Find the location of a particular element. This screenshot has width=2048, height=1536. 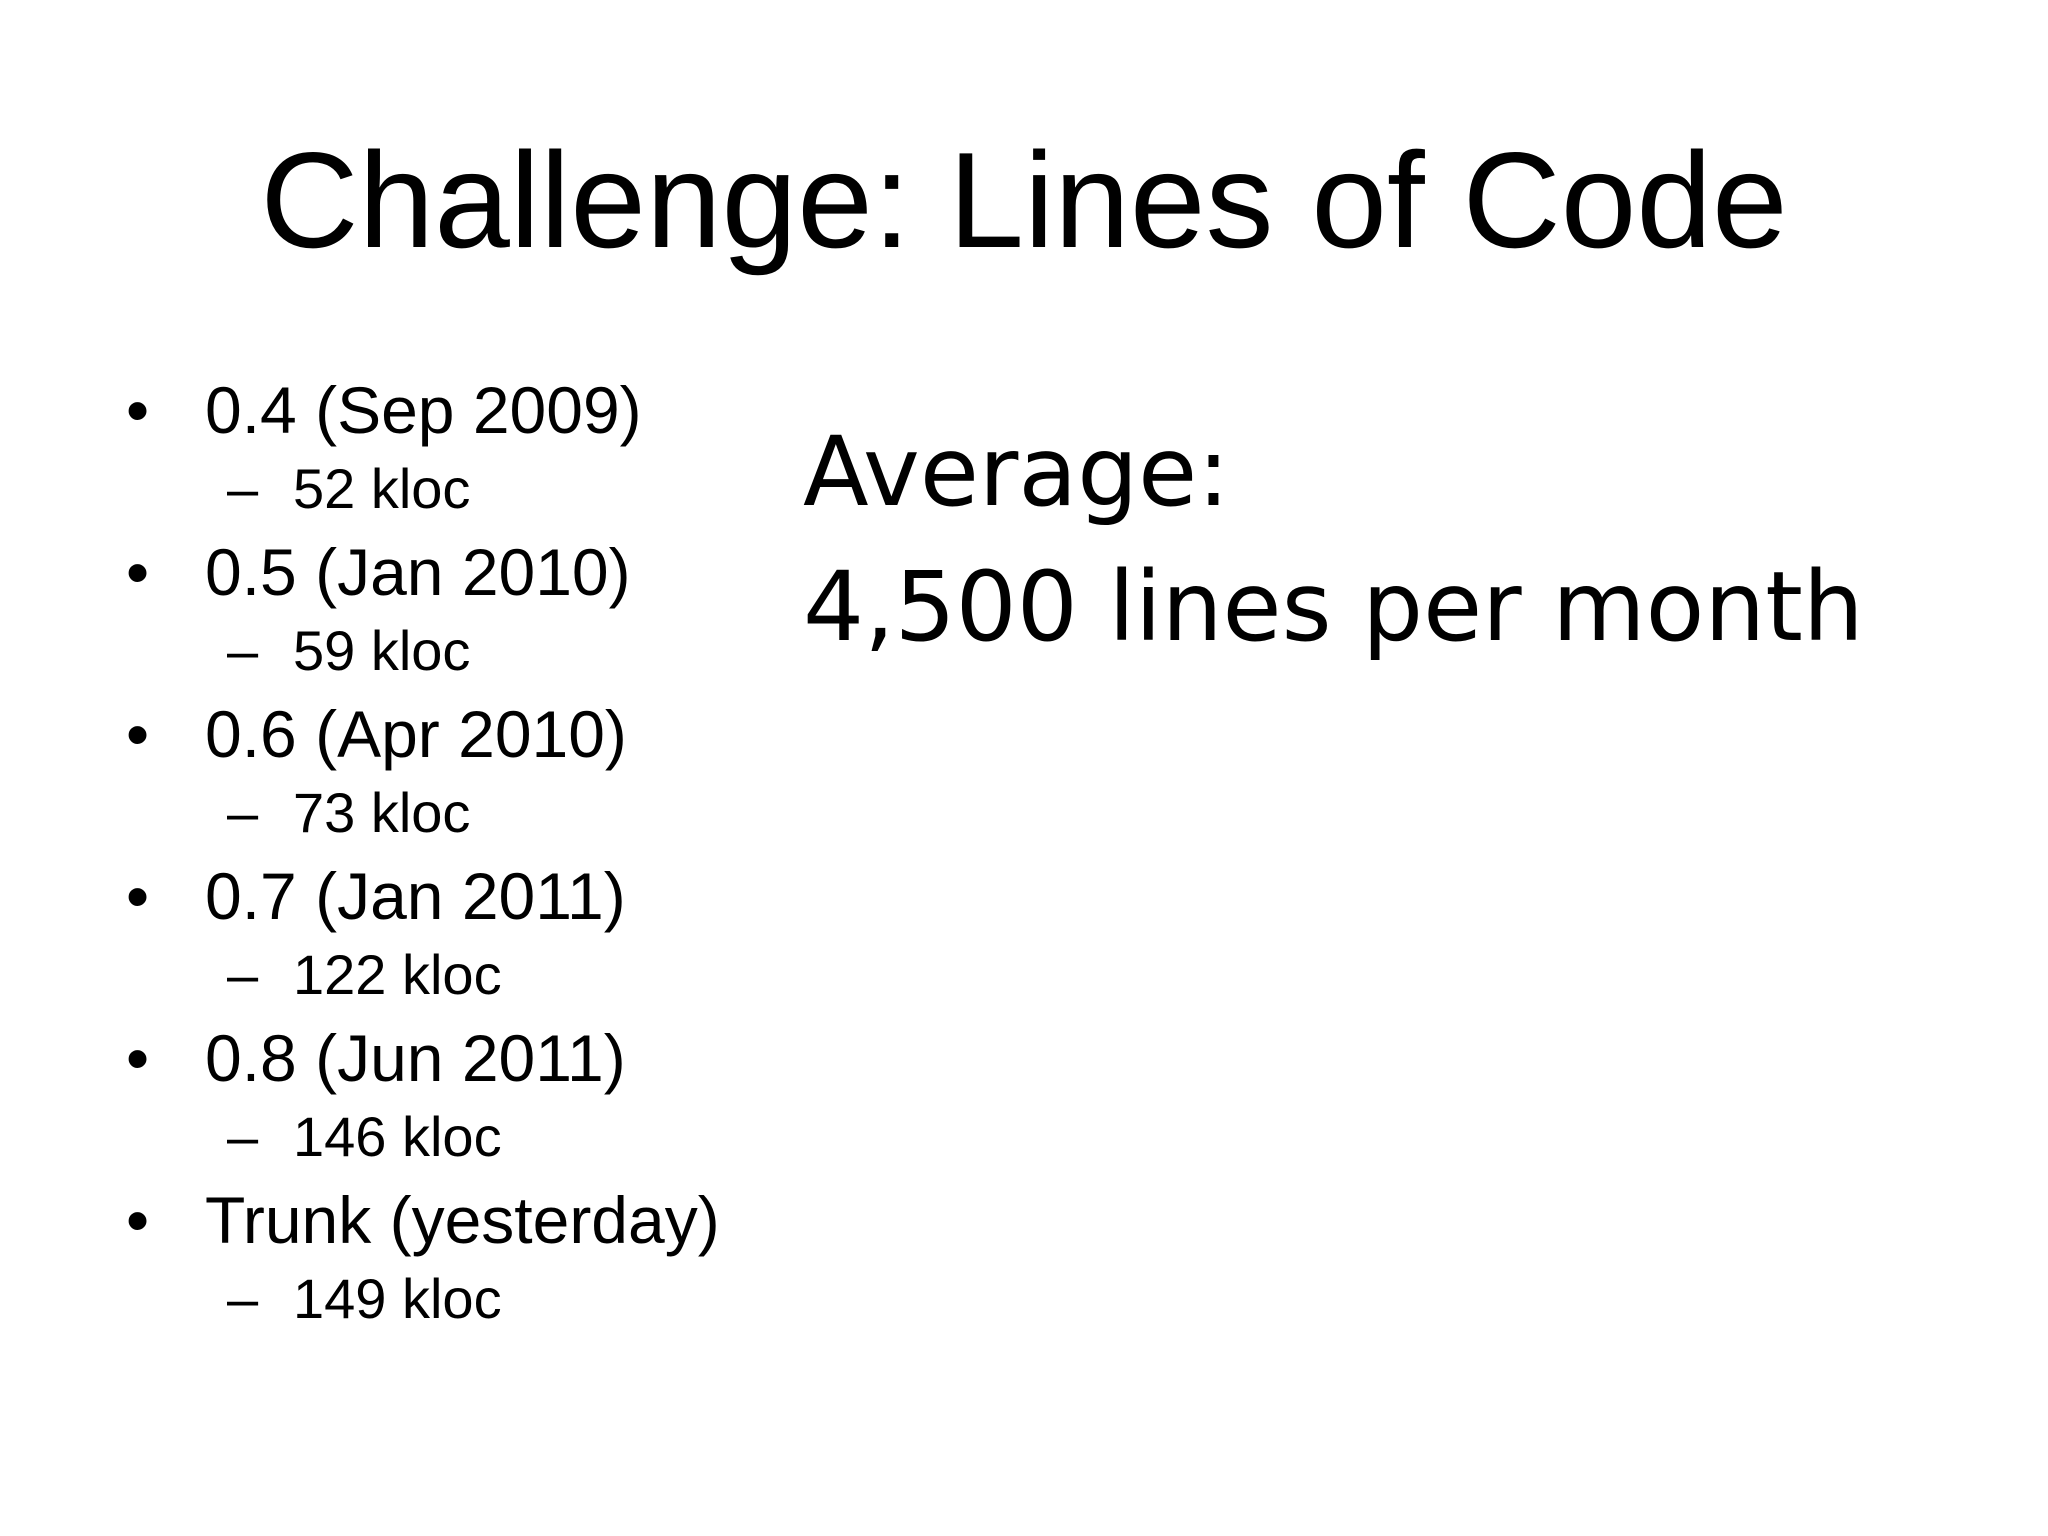

sub-text: 146 kloc is located at coordinates (397, 1136).